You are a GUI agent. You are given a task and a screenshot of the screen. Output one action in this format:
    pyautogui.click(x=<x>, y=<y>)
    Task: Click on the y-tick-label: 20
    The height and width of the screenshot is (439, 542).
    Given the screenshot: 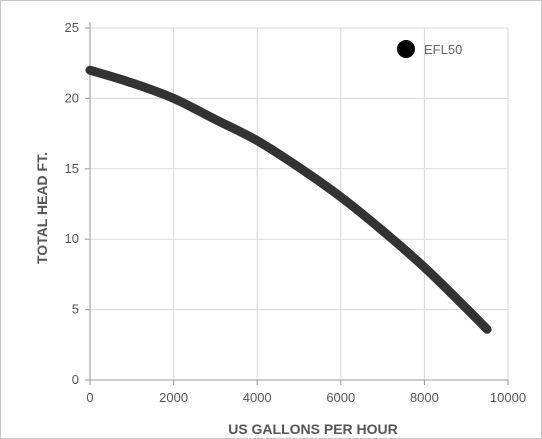 What is the action you would take?
    pyautogui.click(x=72, y=97)
    